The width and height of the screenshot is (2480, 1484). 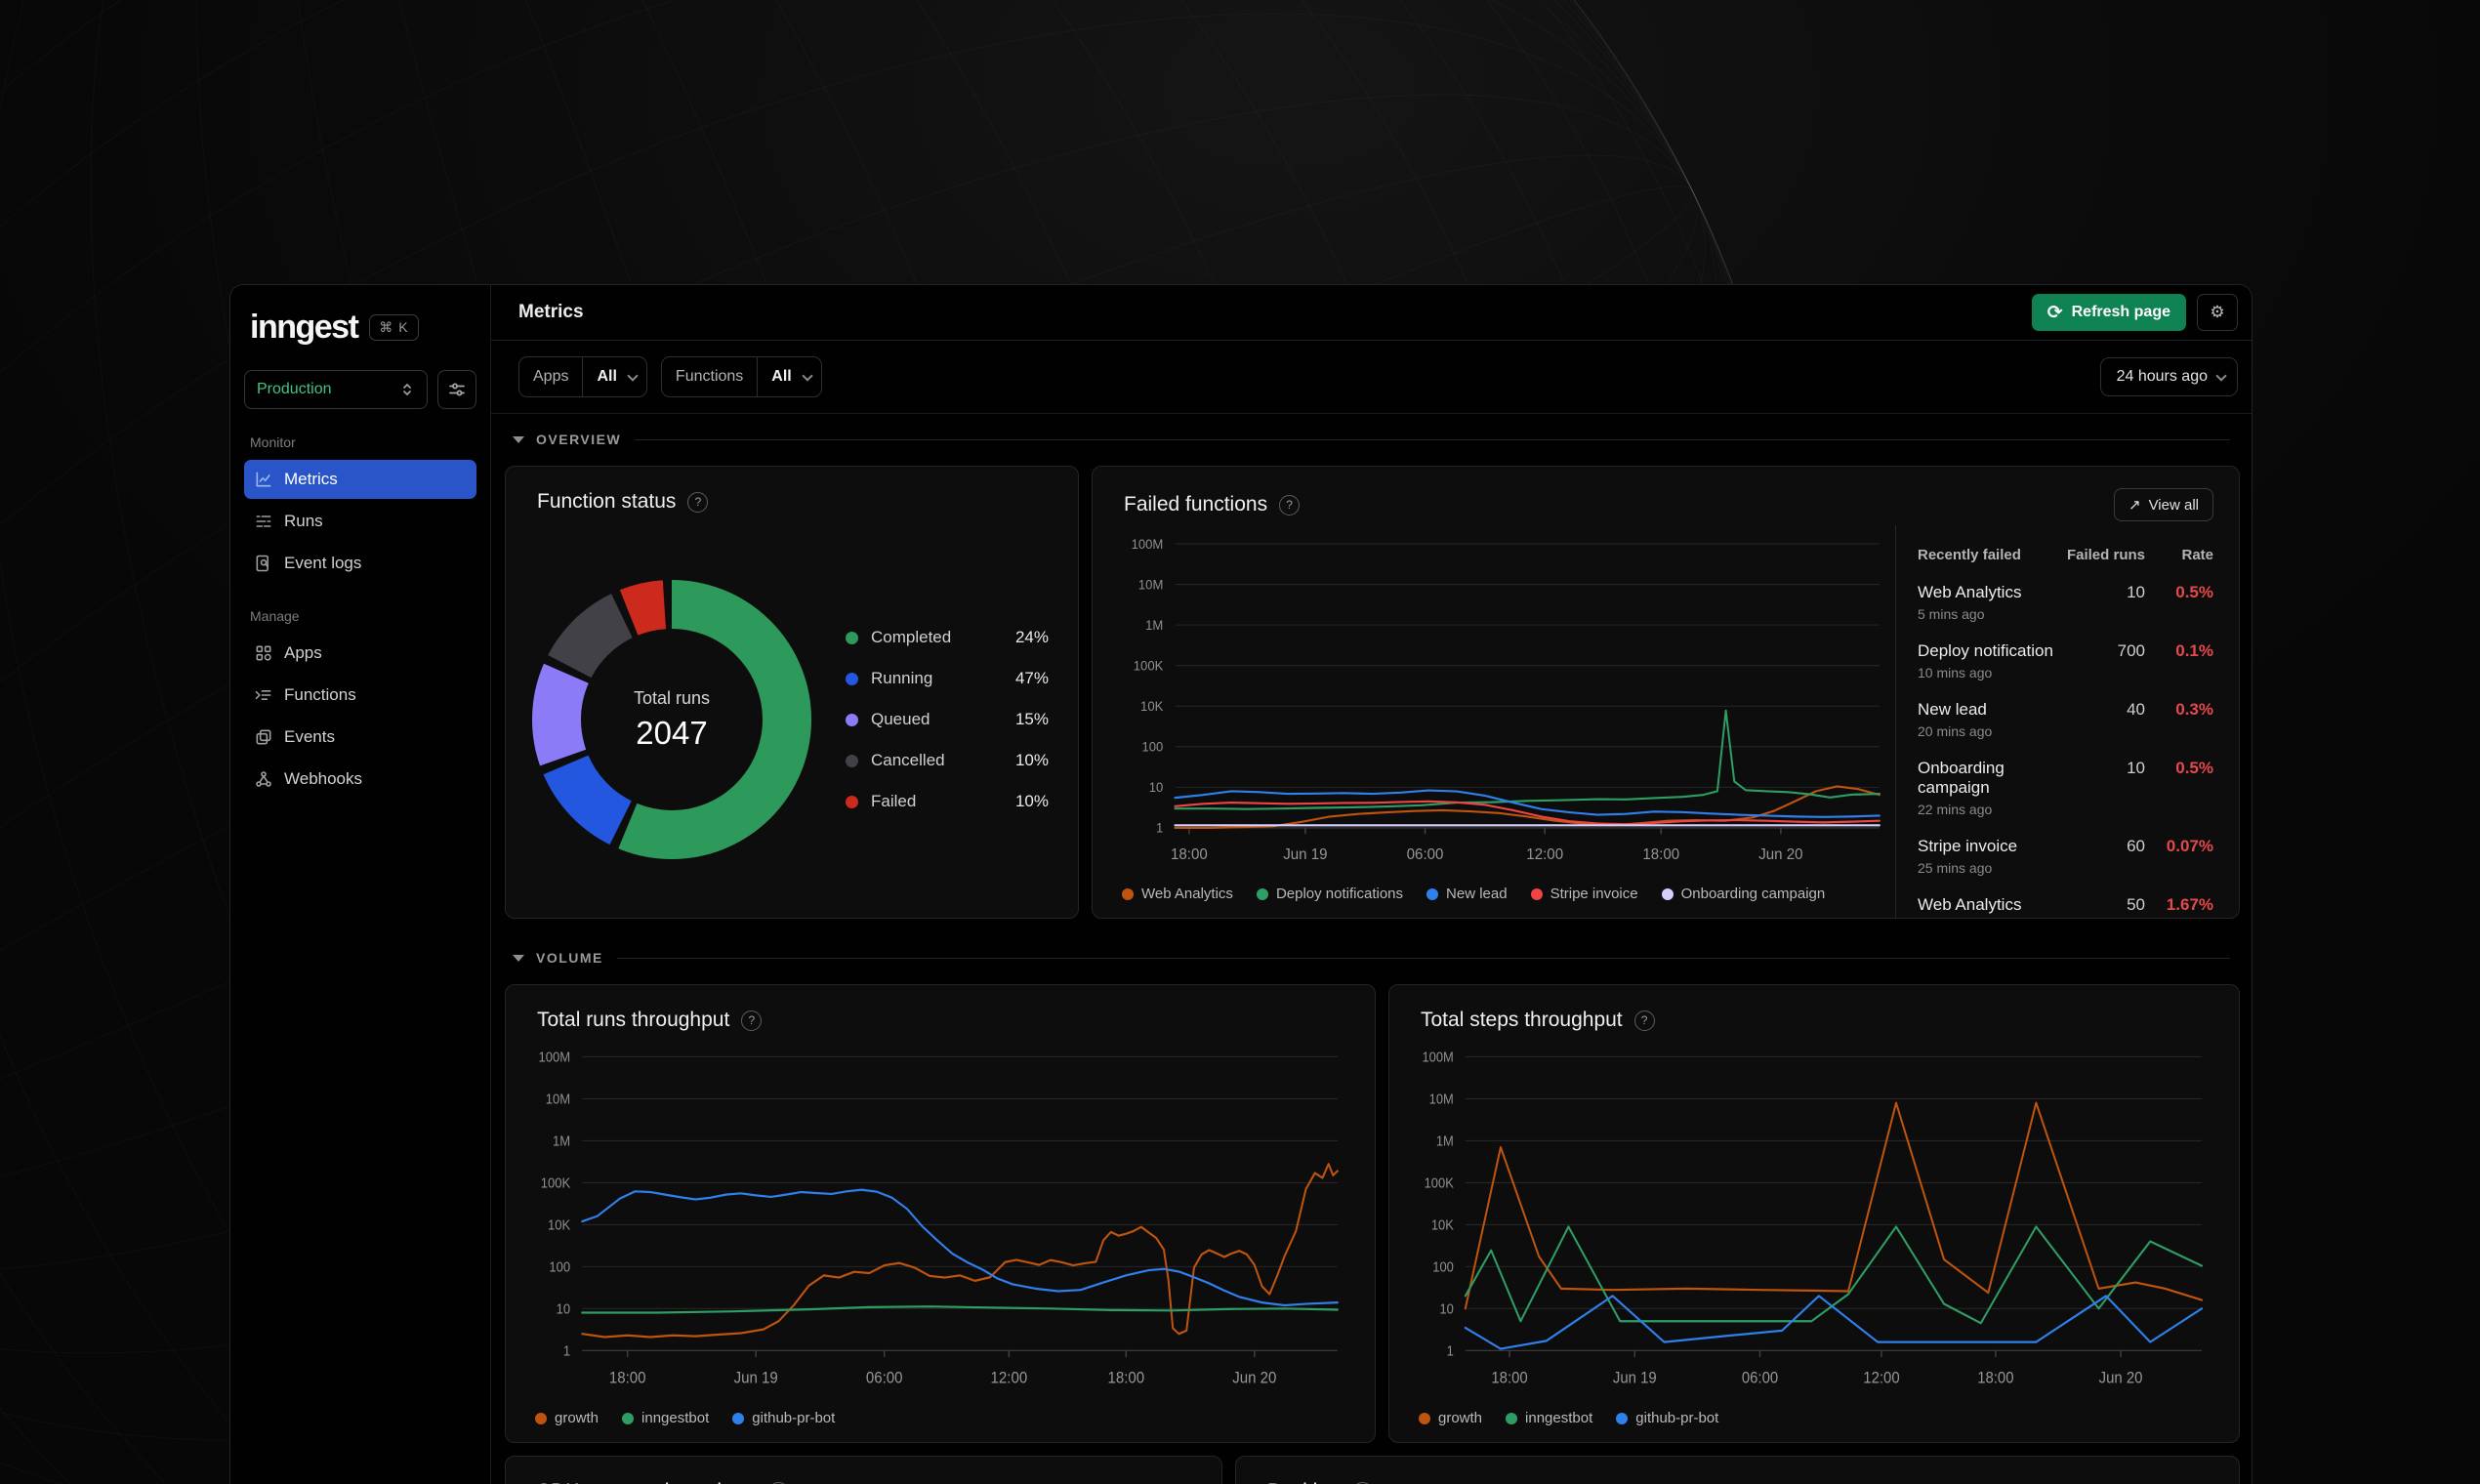 What do you see at coordinates (457, 390) in the screenshot?
I see `environment-filter-button` at bounding box center [457, 390].